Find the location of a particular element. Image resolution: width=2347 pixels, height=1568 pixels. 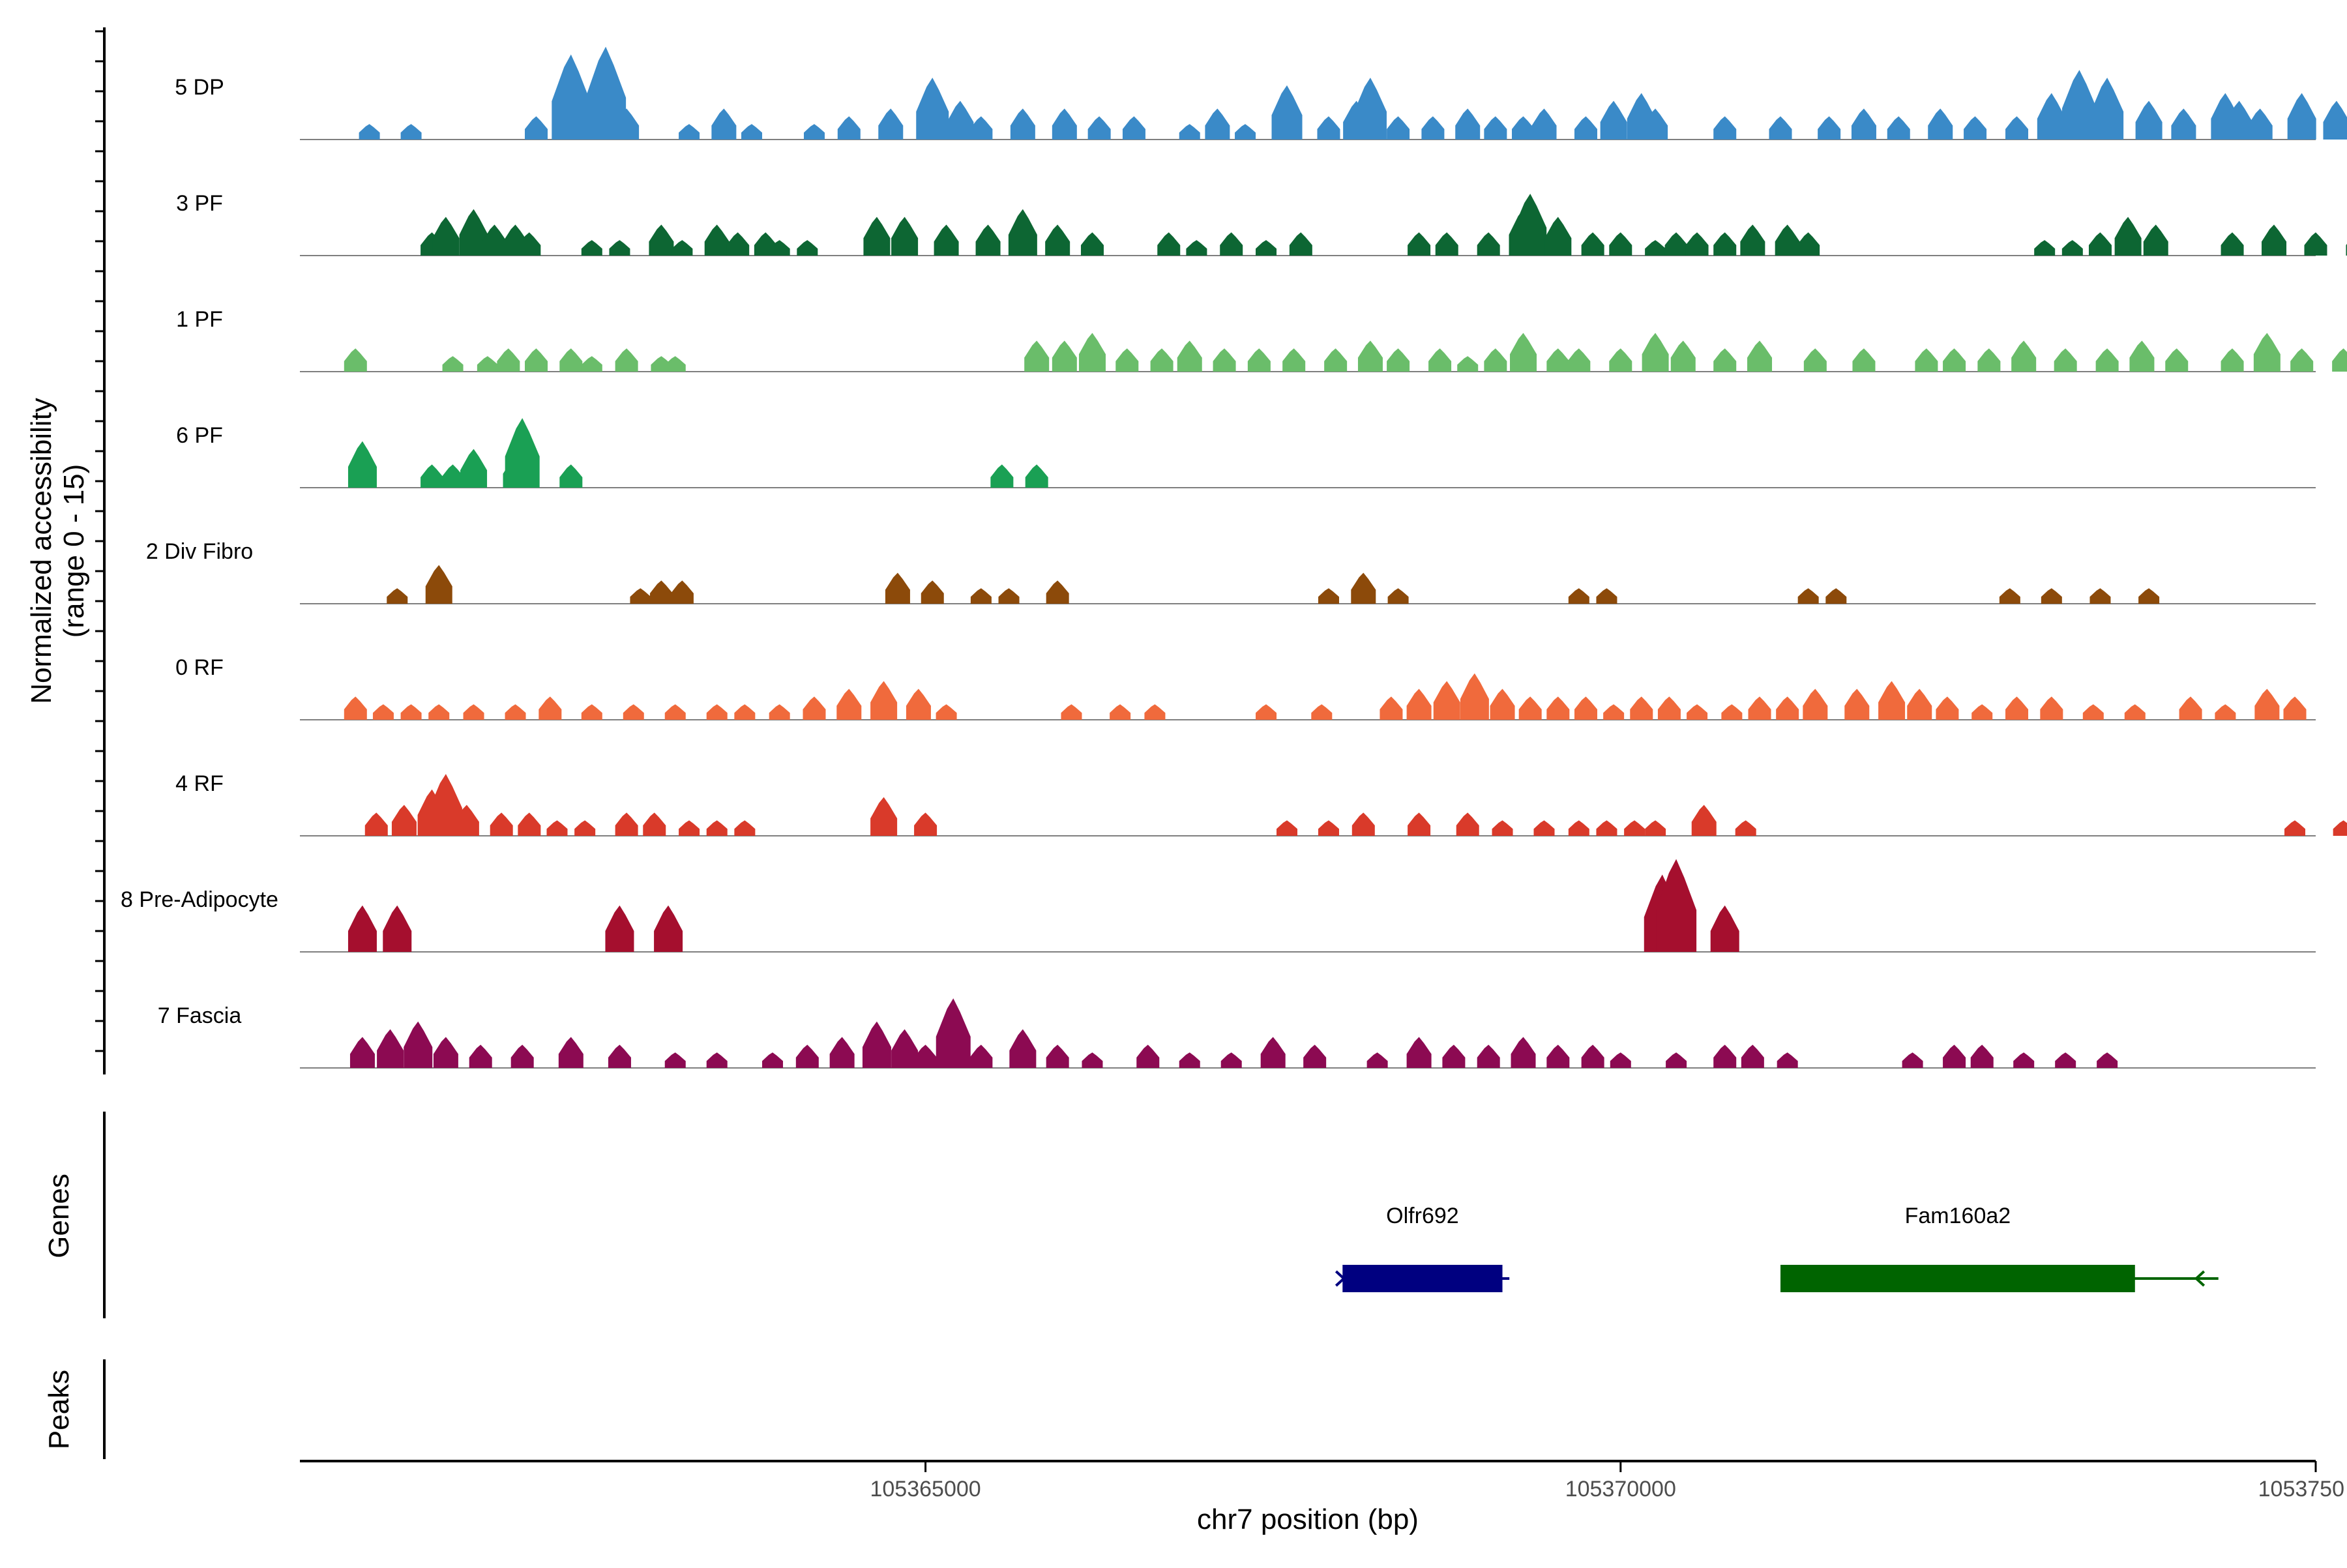

track-label: 8 Pre-Adipocyte is located at coordinates (200, 900).